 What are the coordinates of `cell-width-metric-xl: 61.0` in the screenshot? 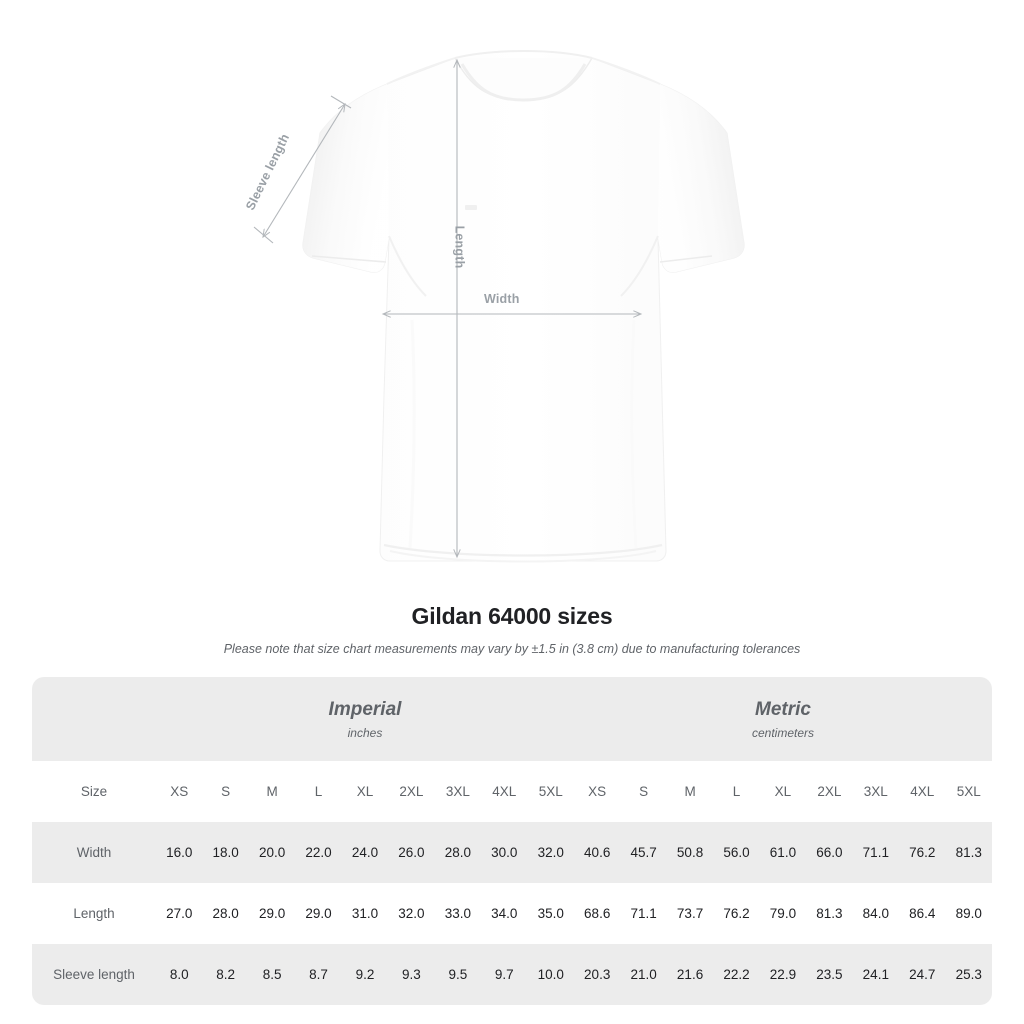 It's located at (783, 852).